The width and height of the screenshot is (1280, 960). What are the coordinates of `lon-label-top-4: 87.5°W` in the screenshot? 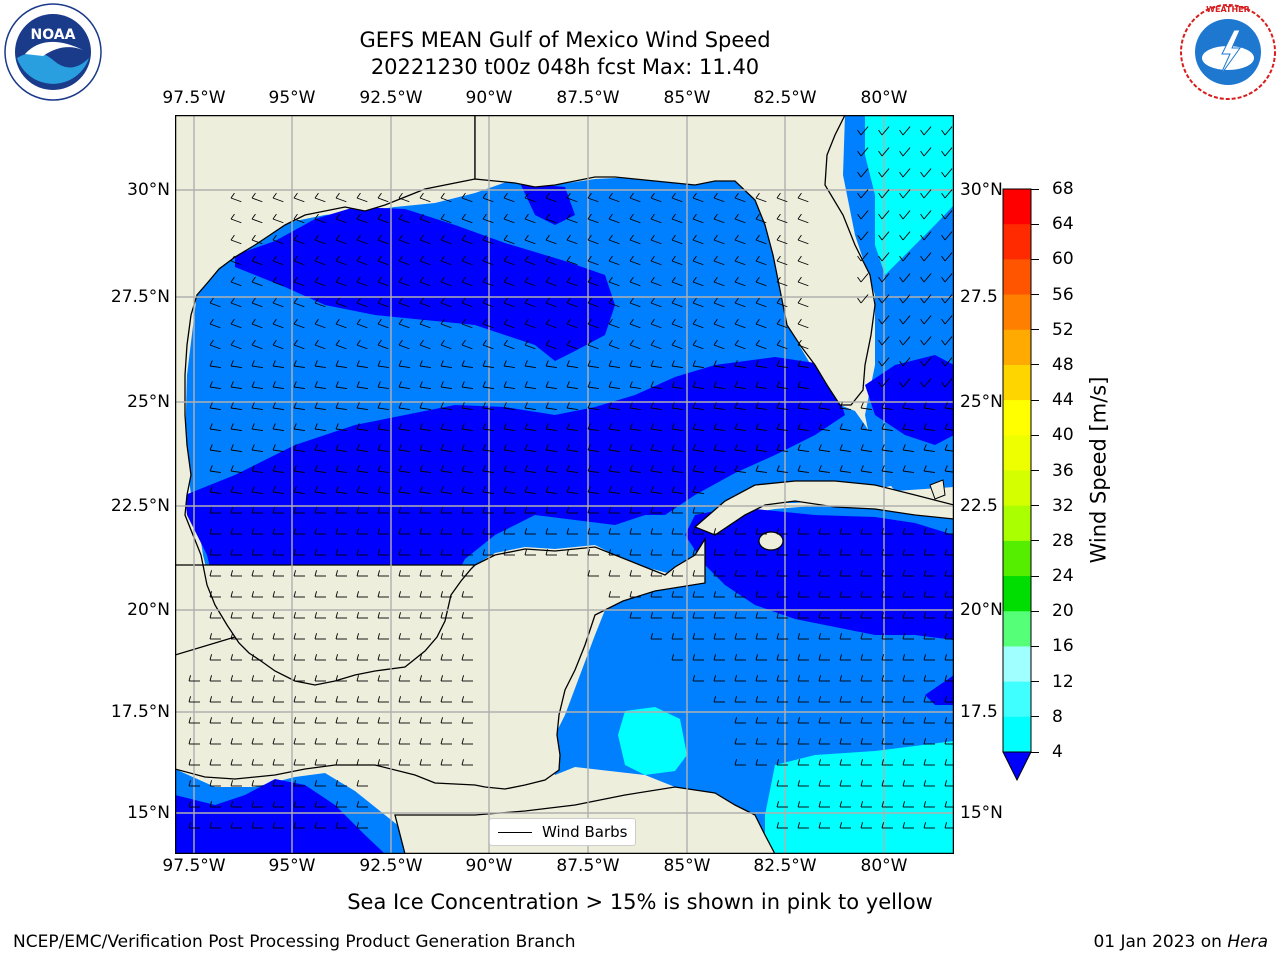 It's located at (588, 98).